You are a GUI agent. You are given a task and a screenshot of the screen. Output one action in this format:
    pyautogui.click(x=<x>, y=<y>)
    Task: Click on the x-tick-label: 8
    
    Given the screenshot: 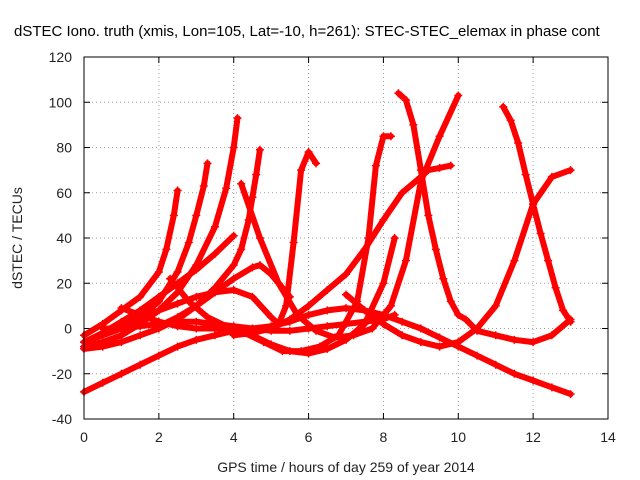 What is the action you would take?
    pyautogui.click(x=384, y=437)
    